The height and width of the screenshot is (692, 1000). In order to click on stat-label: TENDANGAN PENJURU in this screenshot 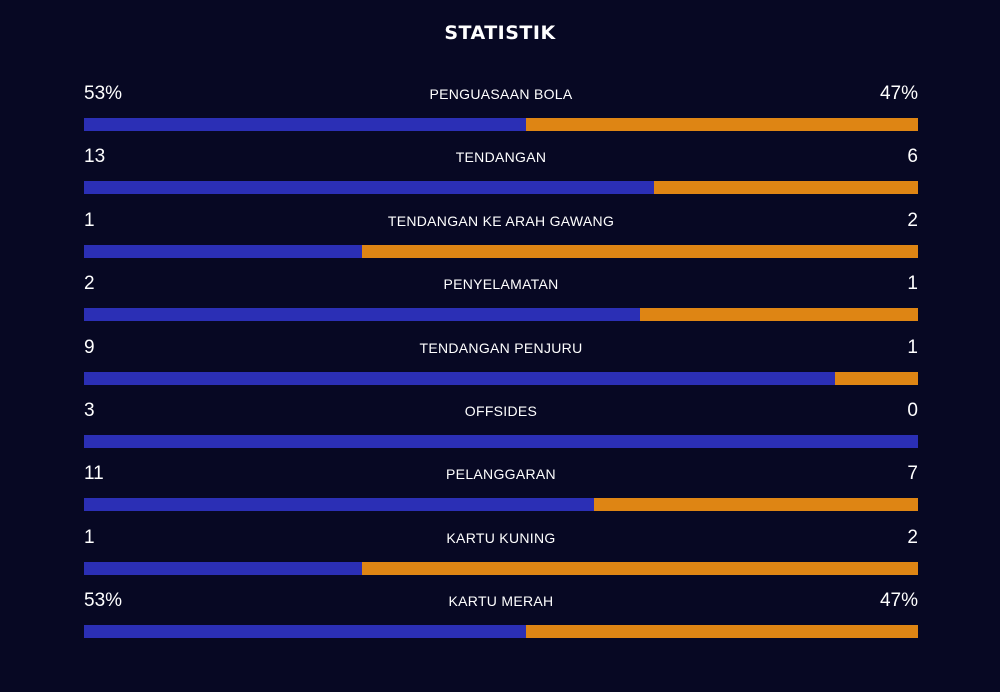, I will do `click(501, 347)`.